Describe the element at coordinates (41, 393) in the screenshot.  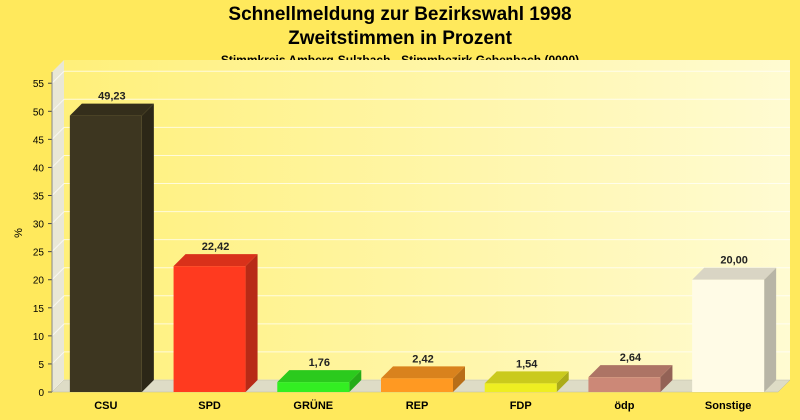
I see `y-tick-label: 0` at that location.